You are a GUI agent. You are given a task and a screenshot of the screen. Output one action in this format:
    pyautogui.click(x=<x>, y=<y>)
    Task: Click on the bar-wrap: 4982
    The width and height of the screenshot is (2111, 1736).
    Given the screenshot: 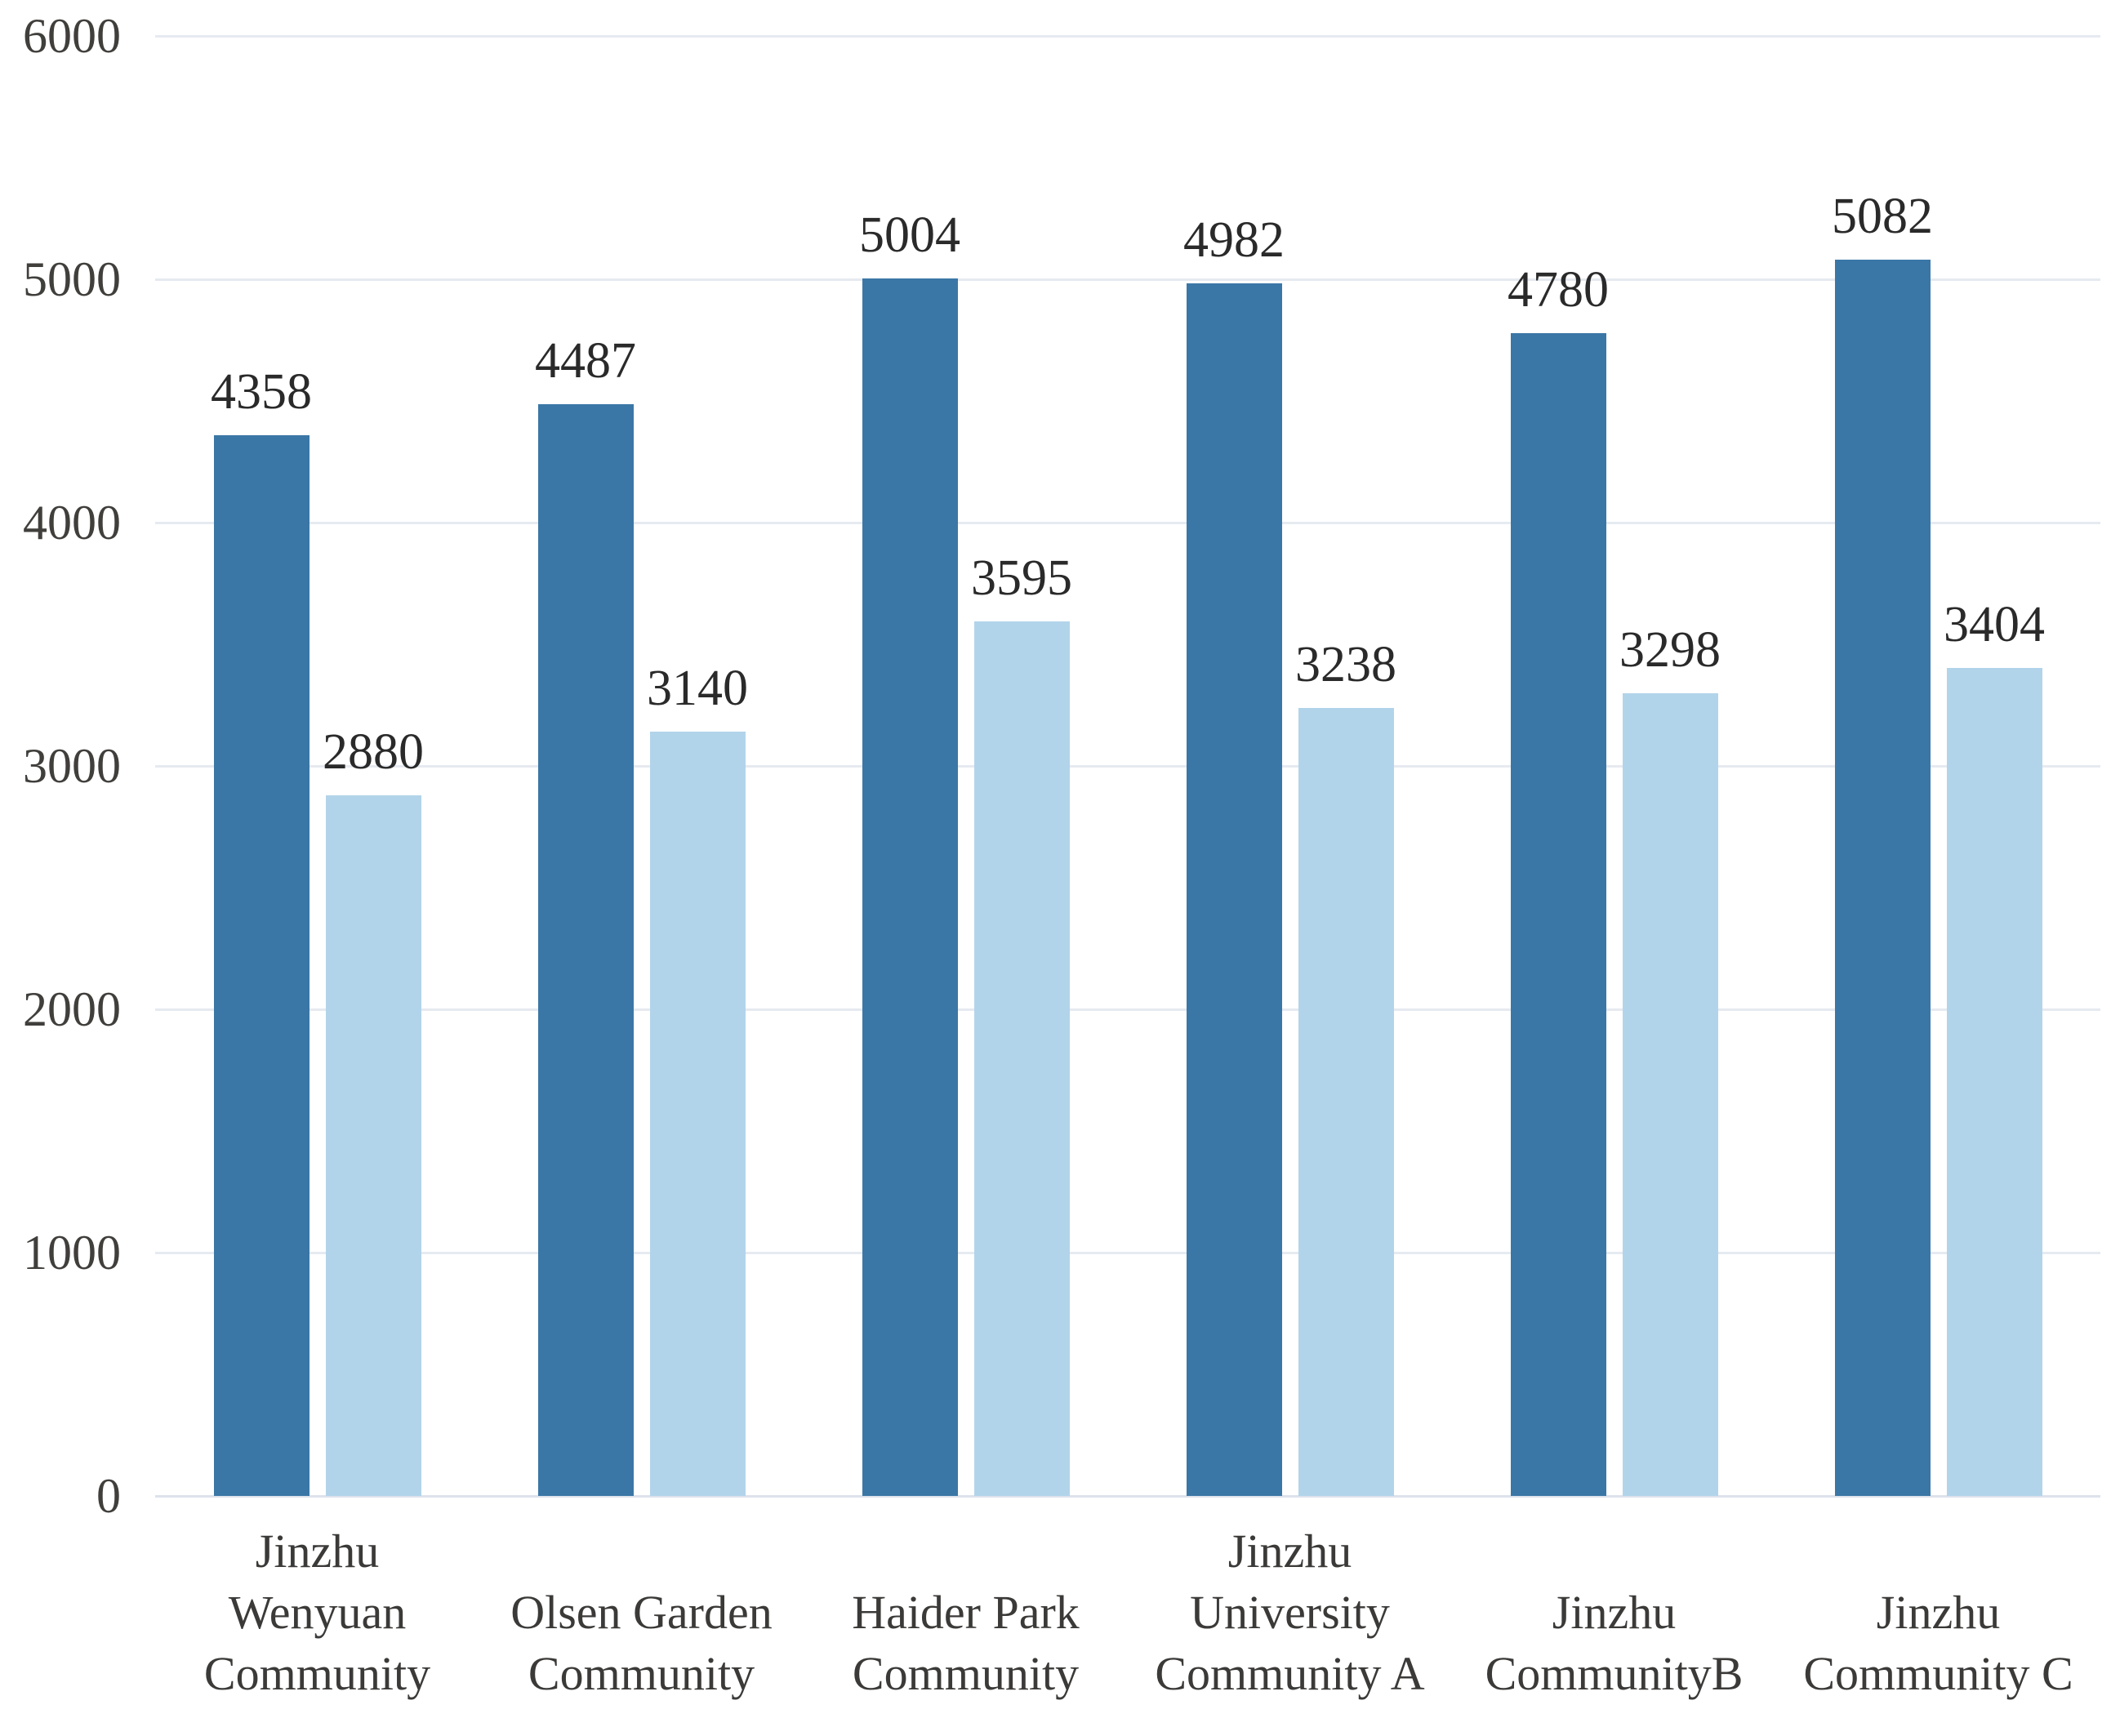 What is the action you would take?
    pyautogui.click(x=1234, y=856)
    